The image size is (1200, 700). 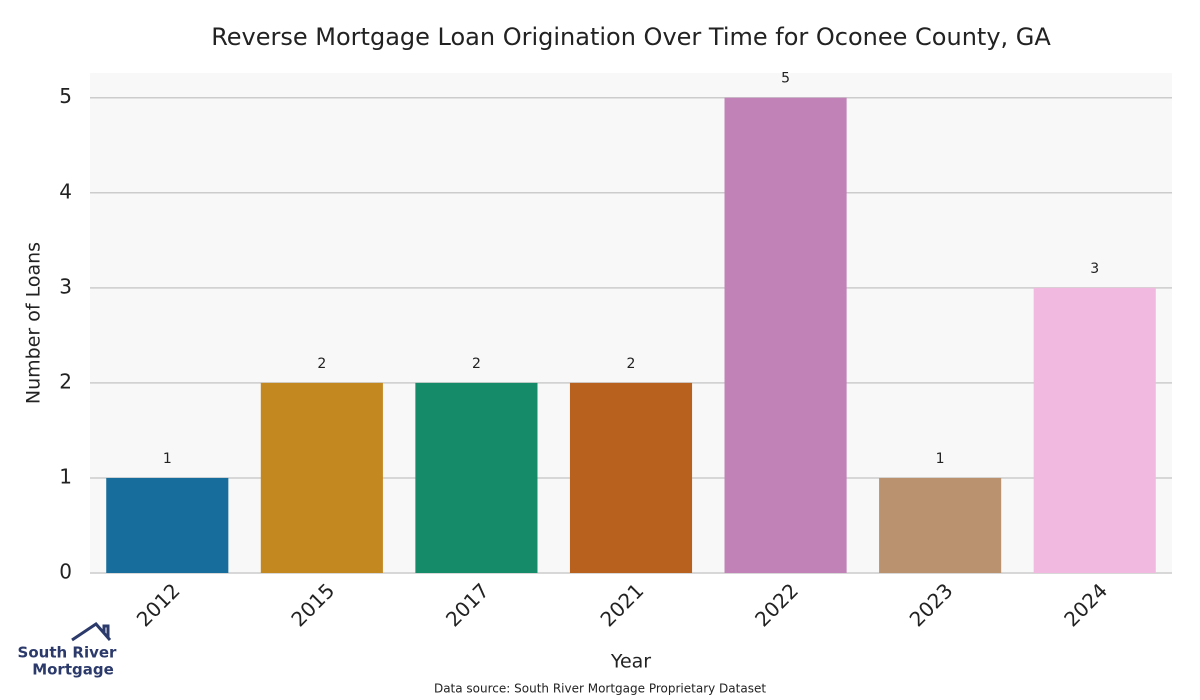 What do you see at coordinates (621, 604) in the screenshot?
I see `x-tick-label: 2021` at bounding box center [621, 604].